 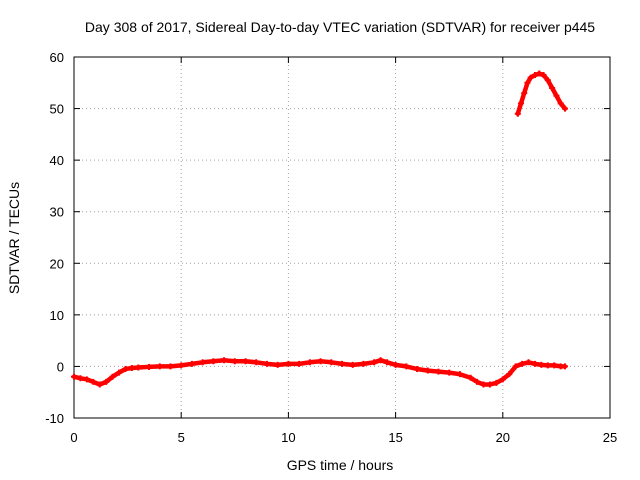 I want to click on y-tick-label: -10, so click(x=54, y=418).